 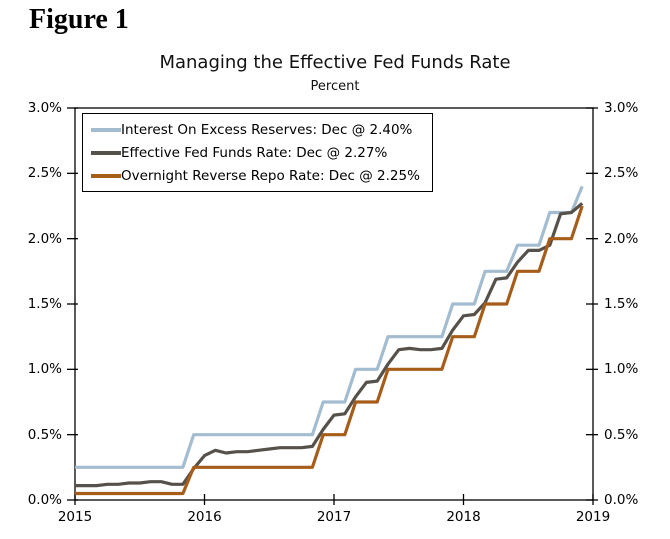 I want to click on x-axis-label: 2019, so click(x=593, y=517).